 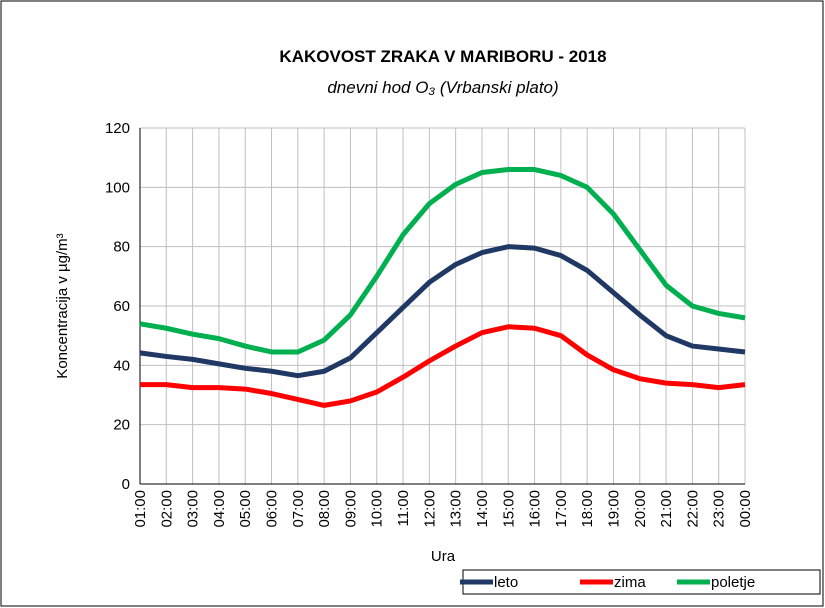 I want to click on x-tick-label: 08:00, so click(x=324, y=509).